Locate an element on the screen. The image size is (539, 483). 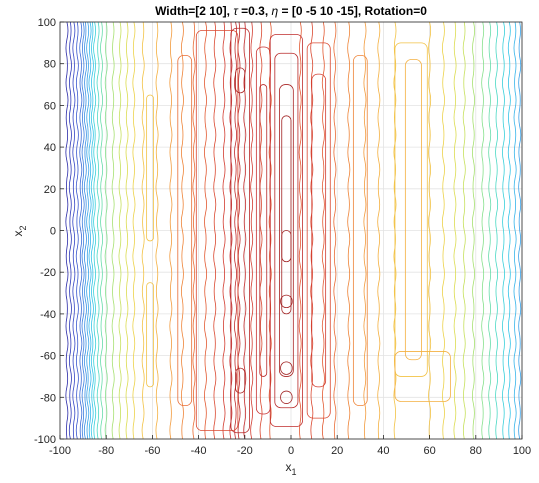
x-tick-label: -40 is located at coordinates (199, 451).